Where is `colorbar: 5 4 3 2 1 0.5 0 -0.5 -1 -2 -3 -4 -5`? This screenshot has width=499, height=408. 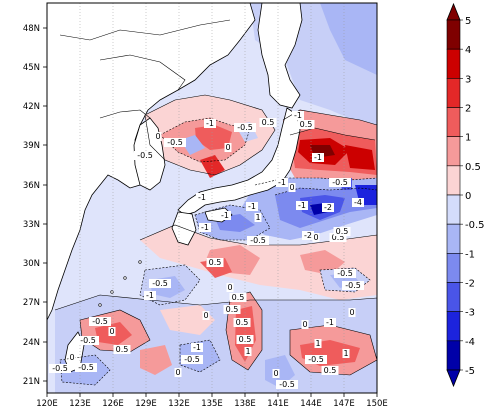
colorbar: 5 4 3 2 1 0.5 0 -0.5 -1 -2 -3 -4 -5 is located at coordinates (465, 195).